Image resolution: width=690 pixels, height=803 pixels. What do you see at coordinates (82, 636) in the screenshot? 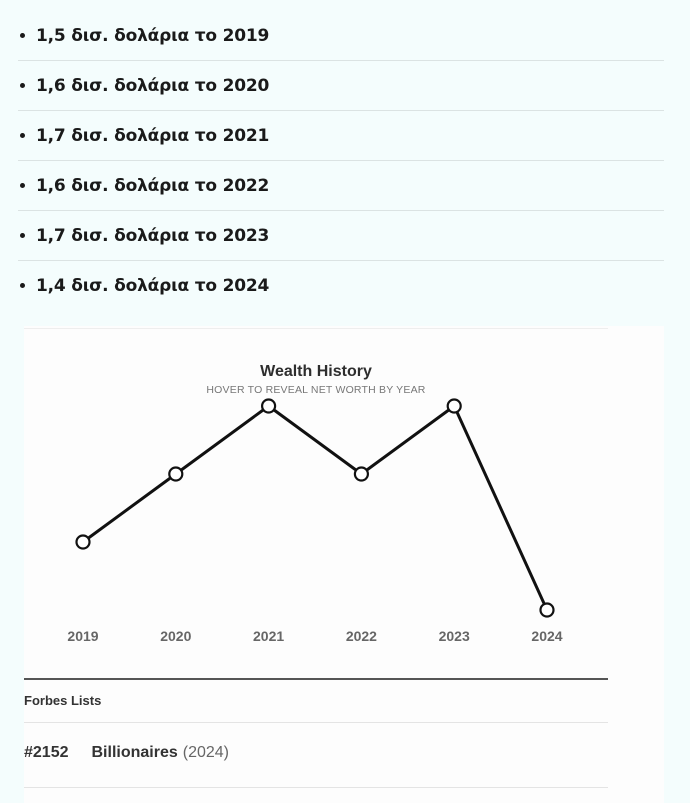
I see `x-tick-label: 2019` at bounding box center [82, 636].